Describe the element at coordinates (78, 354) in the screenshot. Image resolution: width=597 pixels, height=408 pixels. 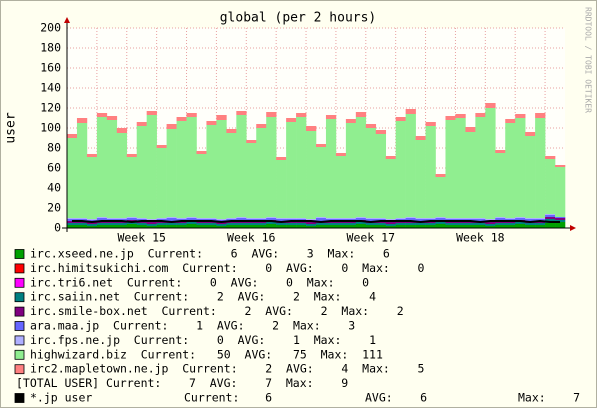
I see `legend-name: highwizard.biz` at that location.